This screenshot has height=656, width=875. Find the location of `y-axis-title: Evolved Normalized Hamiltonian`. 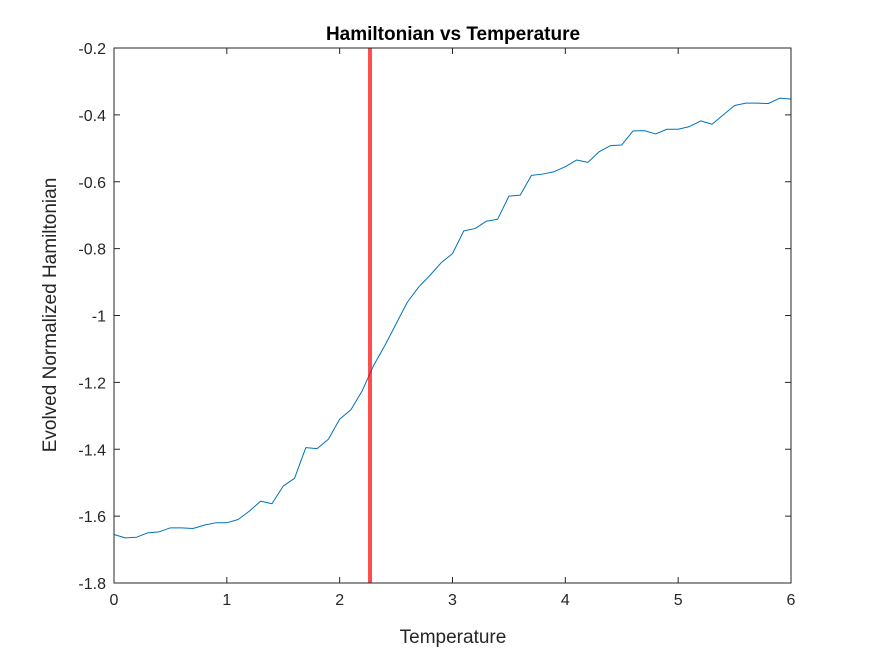

y-axis-title: Evolved Normalized Hamiltonian is located at coordinates (50, 315).